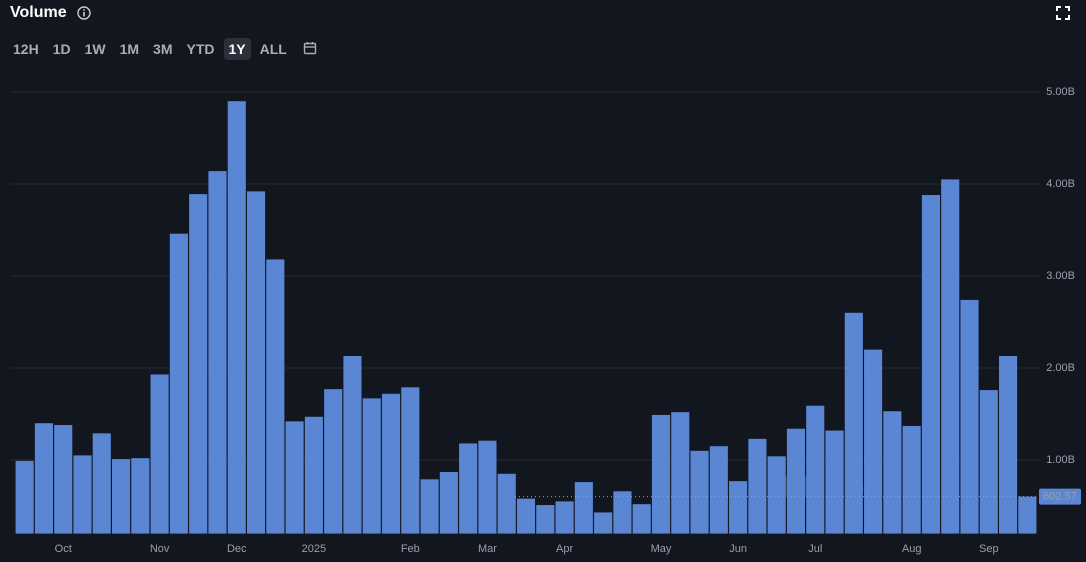  Describe the element at coordinates (160, 549) in the screenshot. I see `x-tick-label: Nov` at that location.